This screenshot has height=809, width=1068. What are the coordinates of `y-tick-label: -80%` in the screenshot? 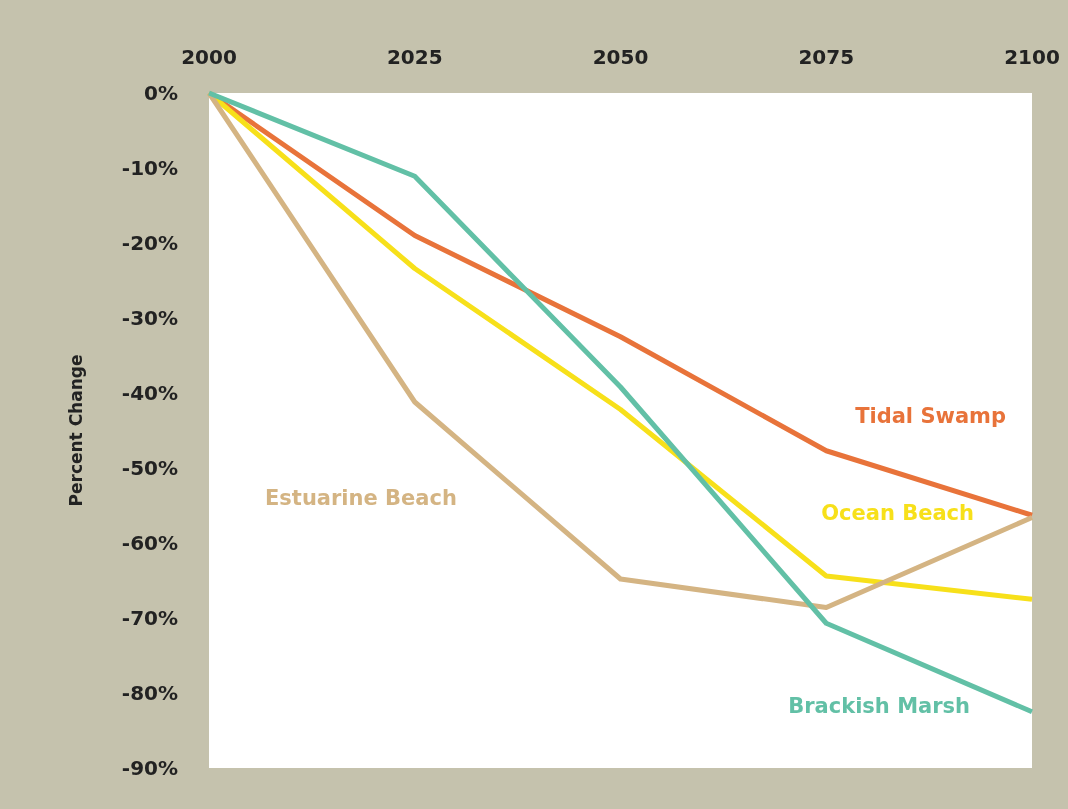 It's located at (149, 693).